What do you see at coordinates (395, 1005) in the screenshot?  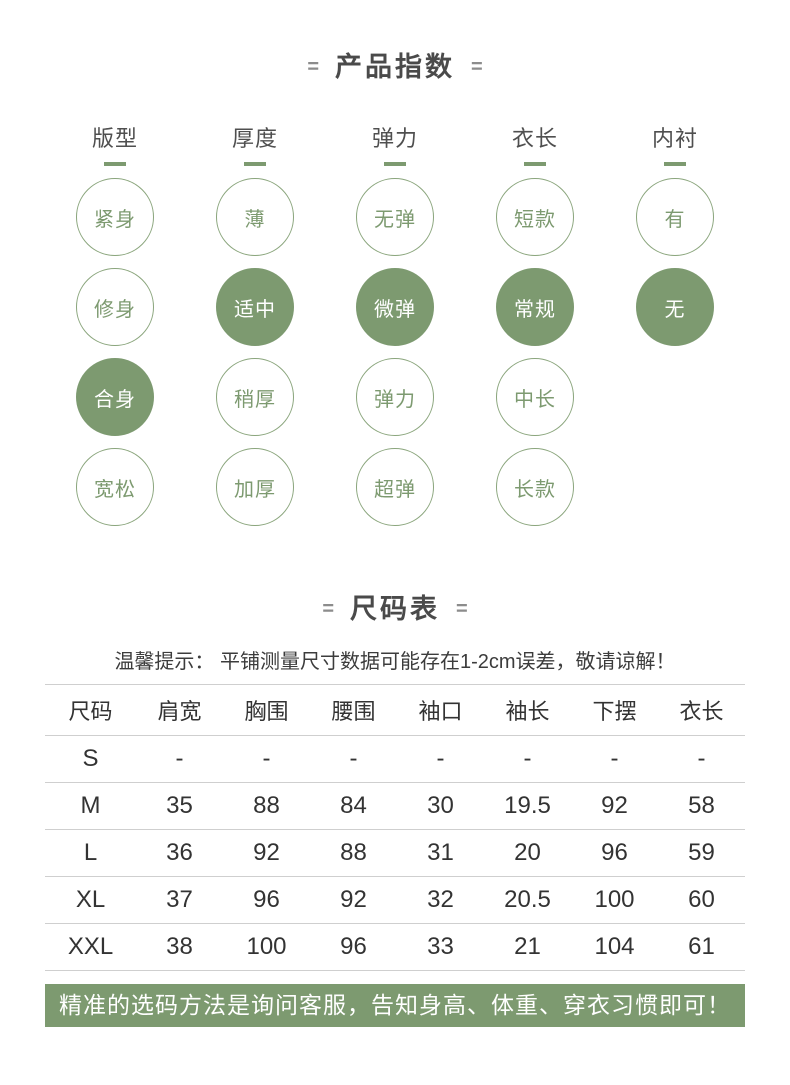 I see `footer-banner: 精准的选码方法是询问客服，告知身高、体重、穿衣习惯即可！` at bounding box center [395, 1005].